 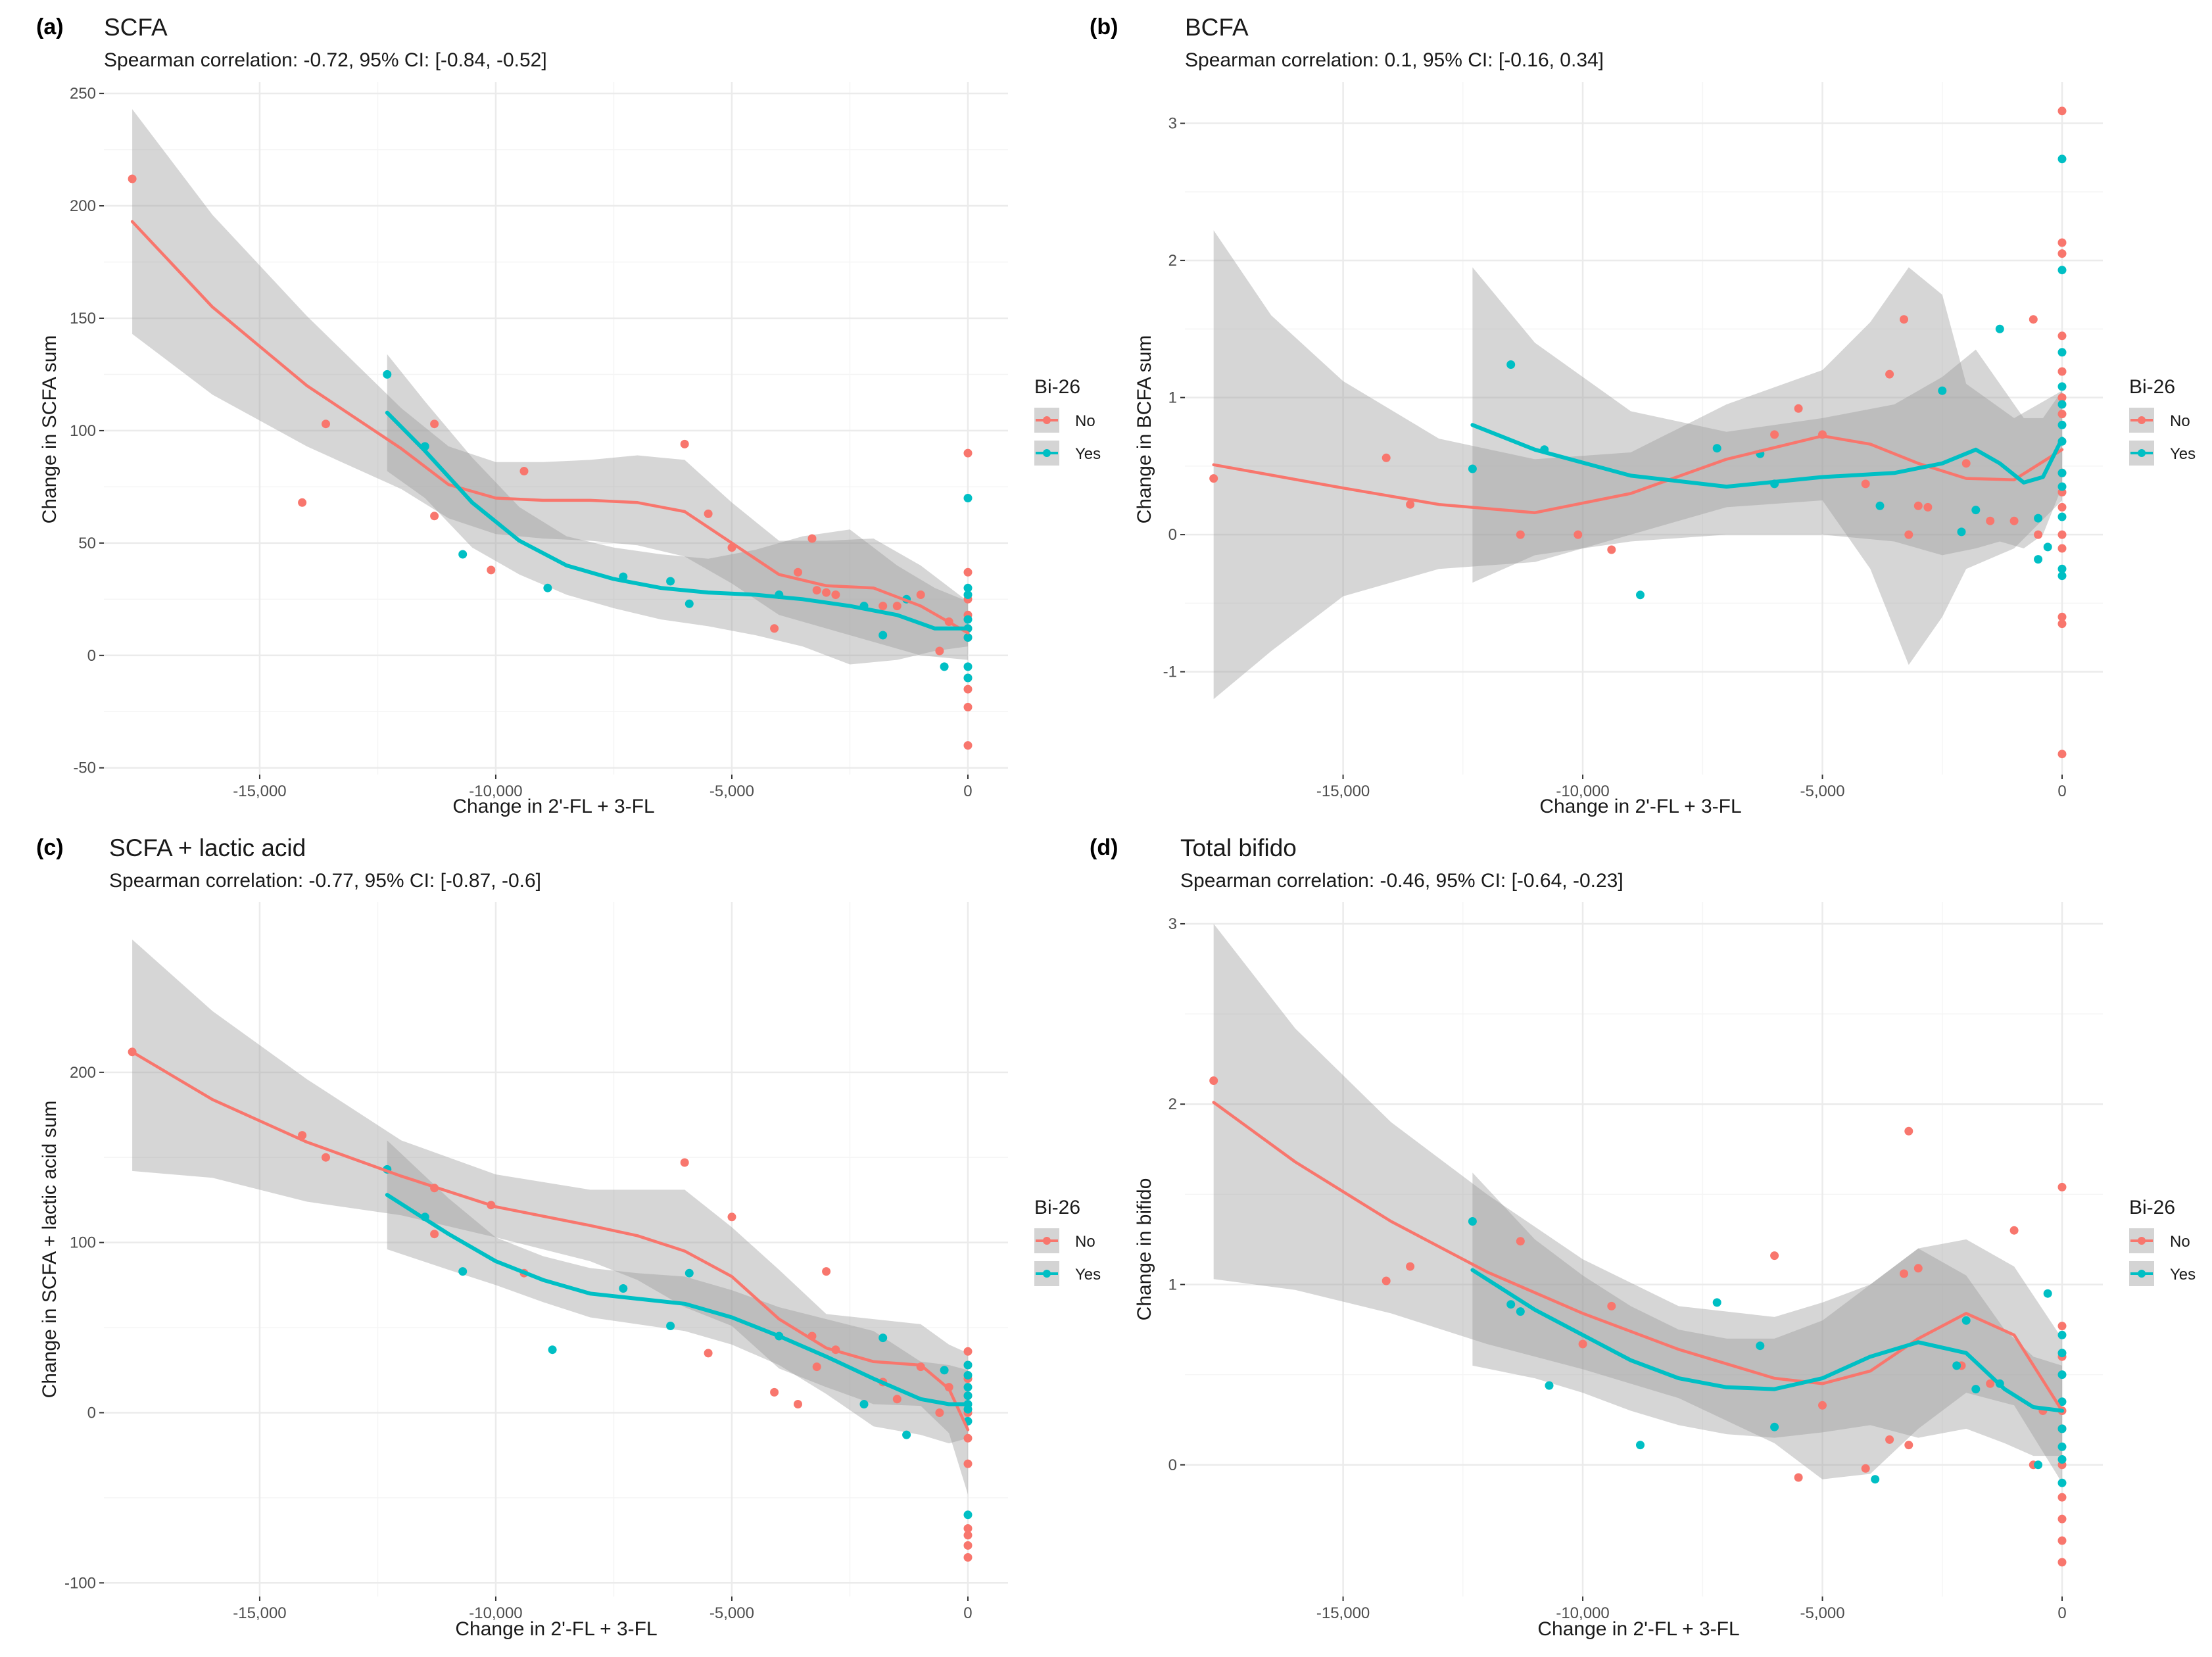 I want to click on y-tick-label: 100, so click(x=83, y=1243).